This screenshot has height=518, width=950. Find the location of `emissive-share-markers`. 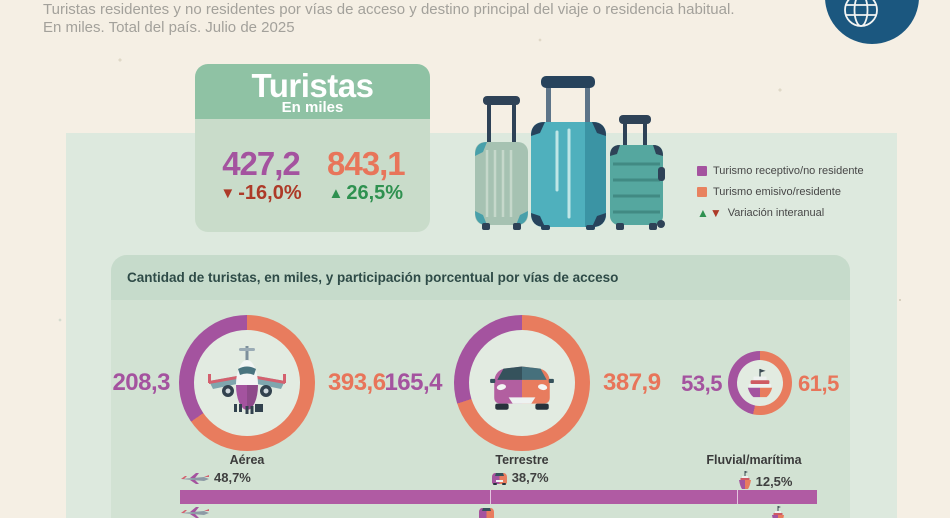

emissive-share-markers is located at coordinates (499, 512).